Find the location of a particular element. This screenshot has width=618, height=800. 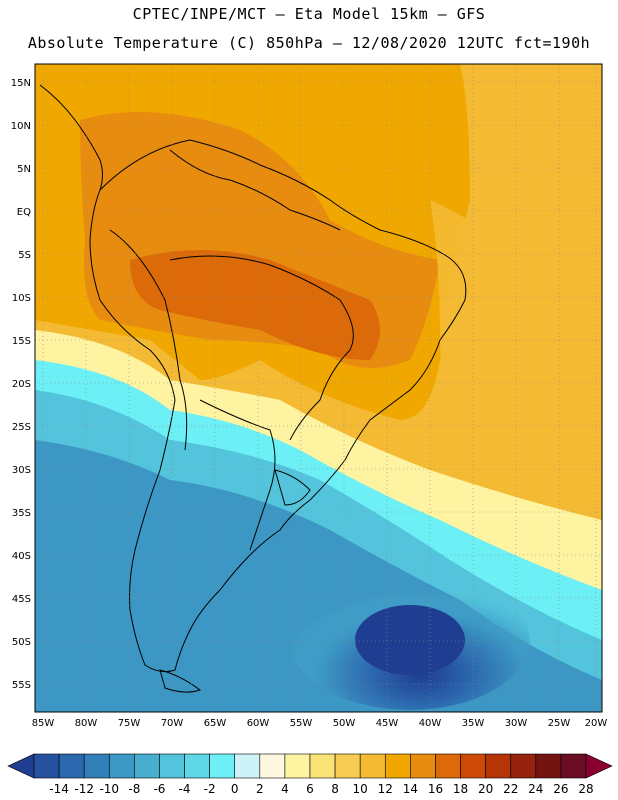

lat-label: 10S is located at coordinates (21, 298).